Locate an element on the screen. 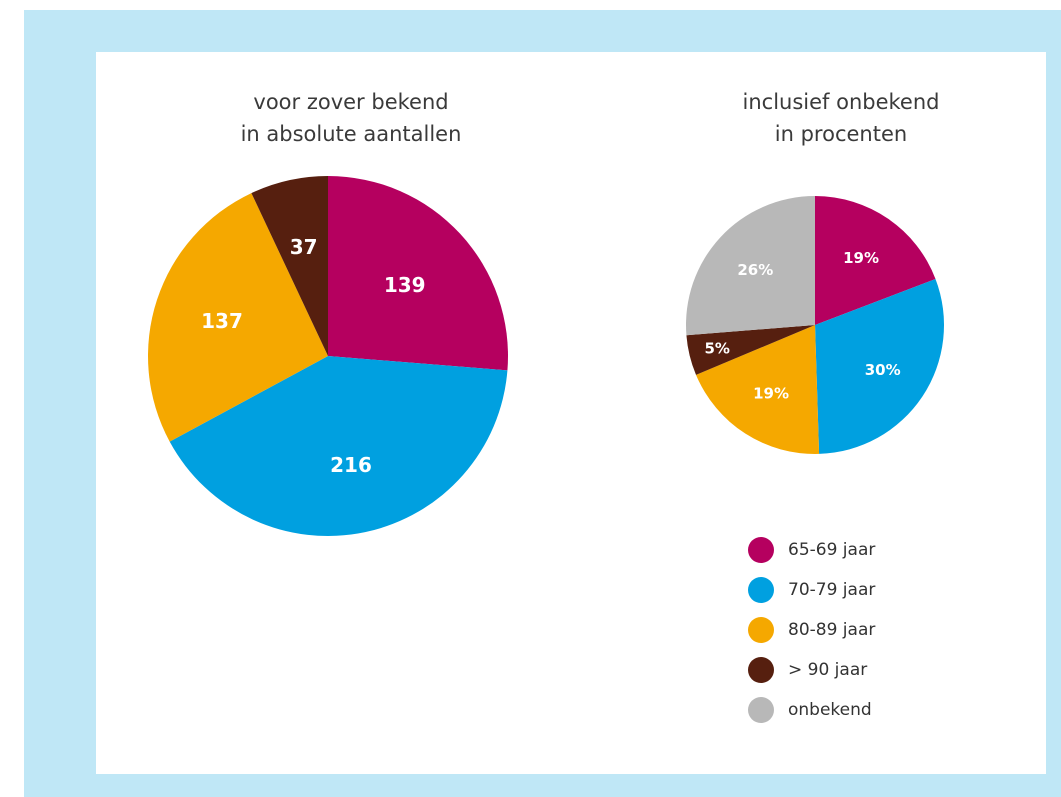 The image size is (1061, 797). legend-item-70-79: 70-79 jaar is located at coordinates (811, 590).